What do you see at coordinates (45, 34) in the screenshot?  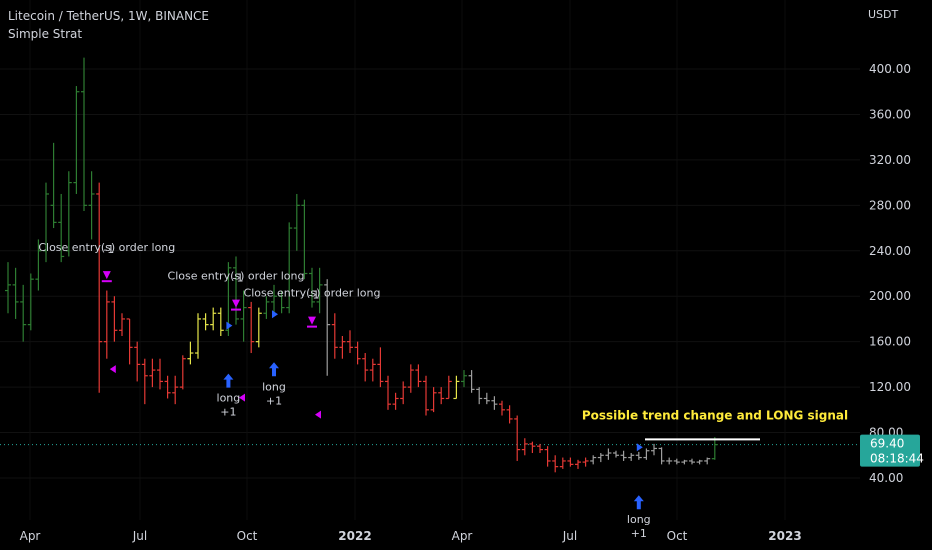 I see `indicator-name: Simple Strat` at bounding box center [45, 34].